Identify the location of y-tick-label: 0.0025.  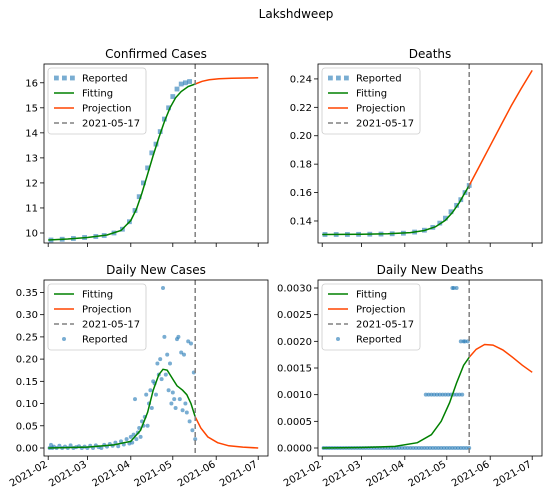
(294, 315).